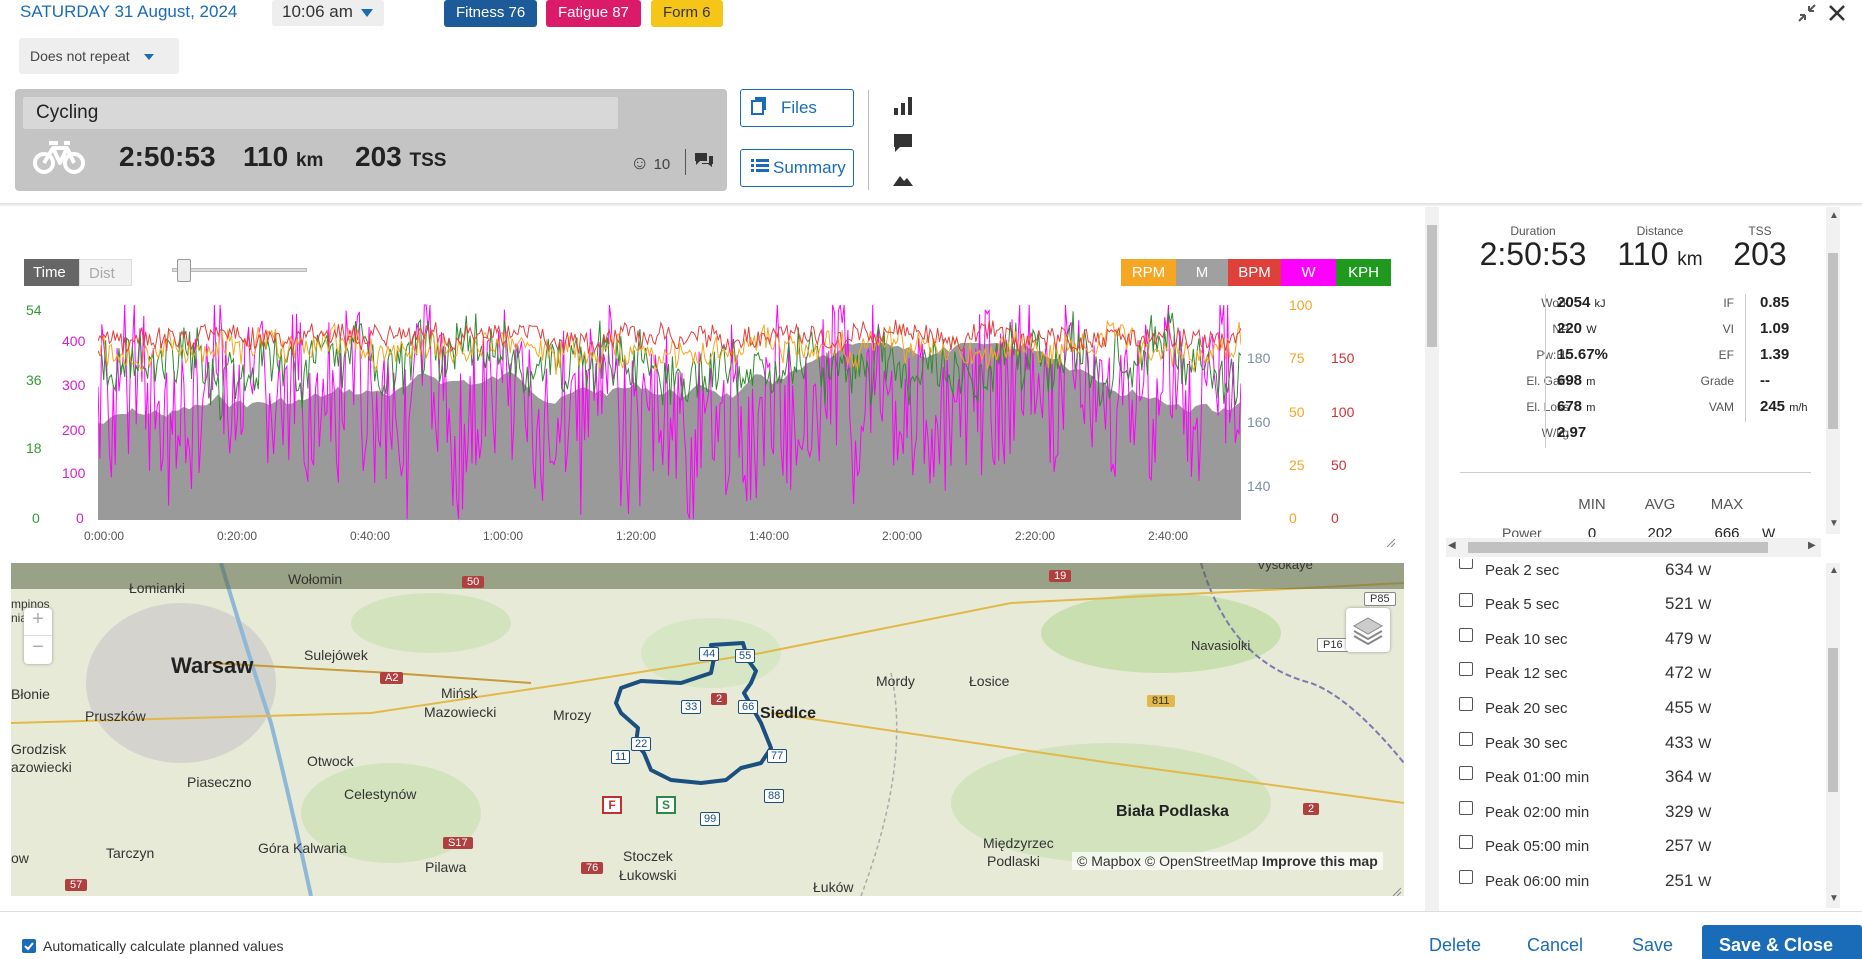 The height and width of the screenshot is (959, 1862). Describe the element at coordinates (38, 647) in the screenshot. I see `zoom-out-button: −` at that location.